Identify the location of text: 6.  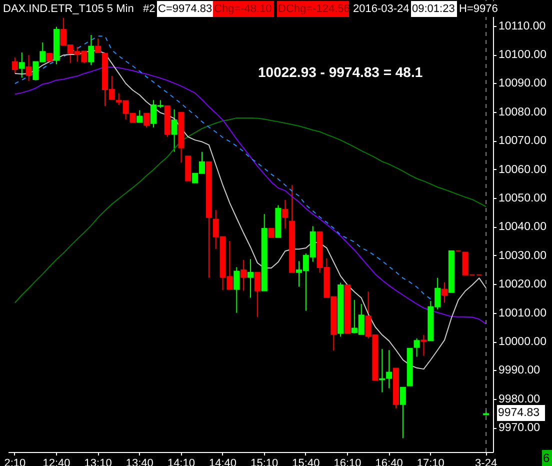
(546, 458).